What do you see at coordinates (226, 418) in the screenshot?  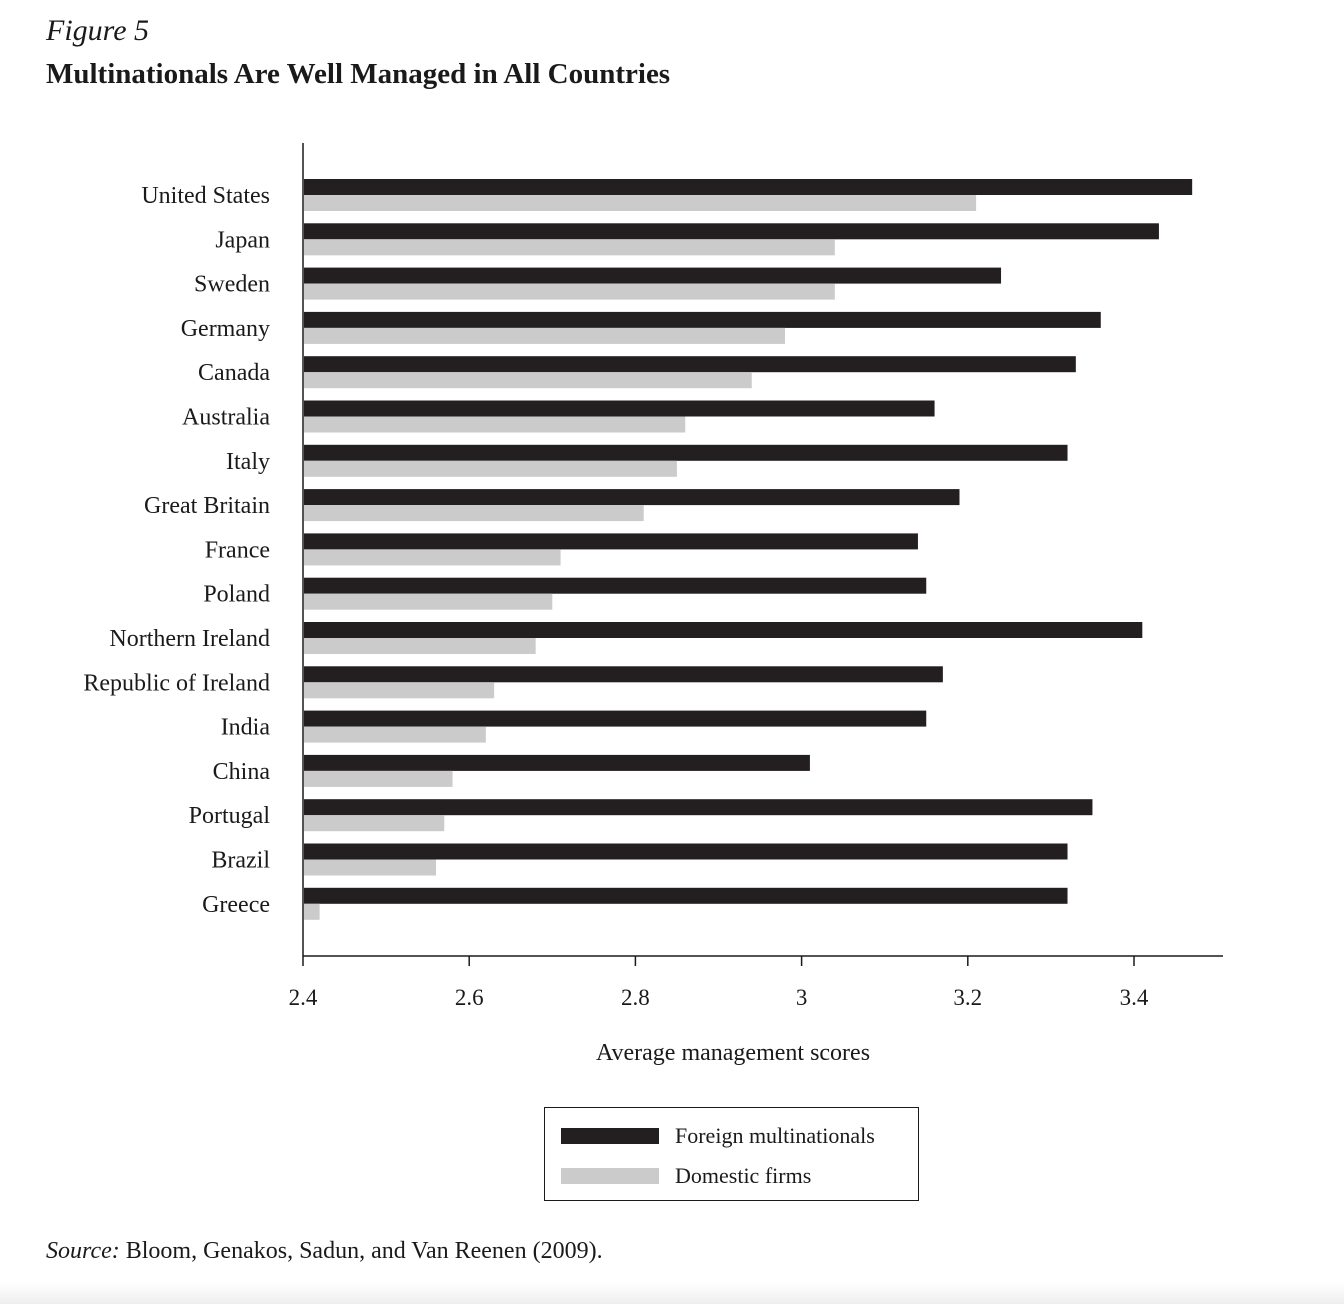 I see `category-label: Australia` at bounding box center [226, 418].